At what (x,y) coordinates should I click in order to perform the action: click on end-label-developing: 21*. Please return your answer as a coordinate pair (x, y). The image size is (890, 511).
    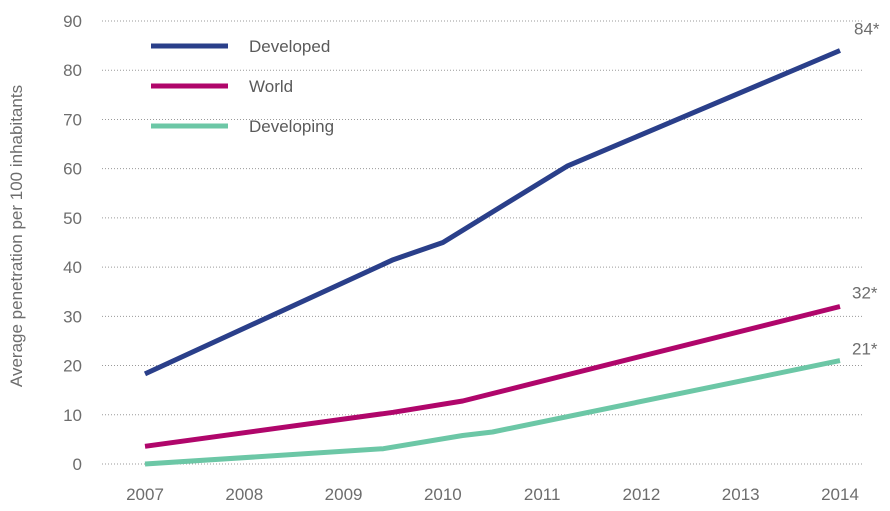
    Looking at the image, I should click on (865, 349).